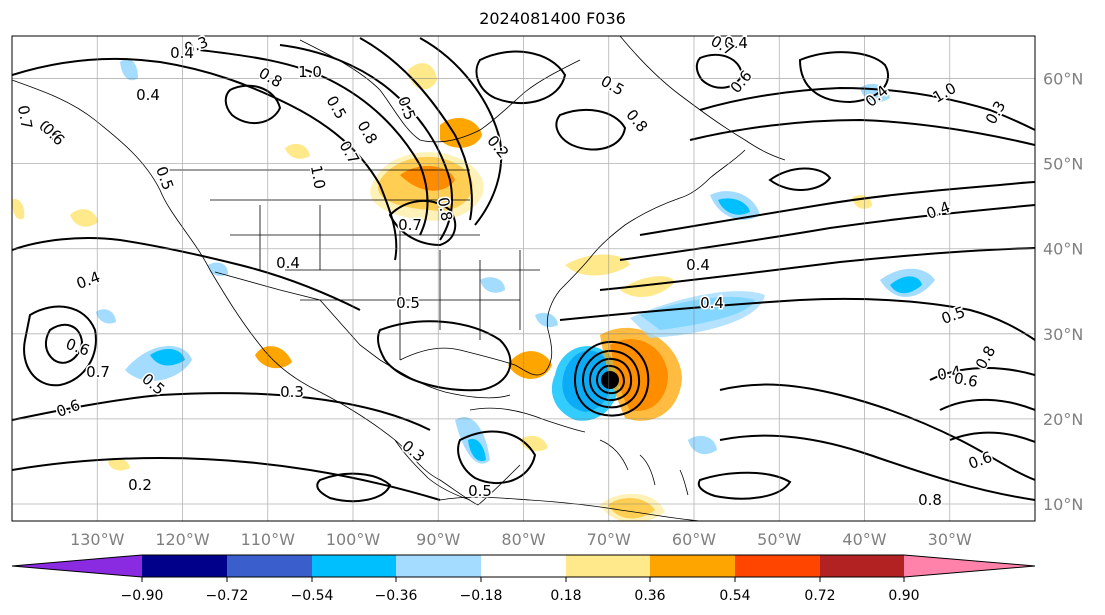 The width and height of the screenshot is (1105, 615). What do you see at coordinates (312, 596) in the screenshot?
I see `colorbar-tick-label: −0.54` at bounding box center [312, 596].